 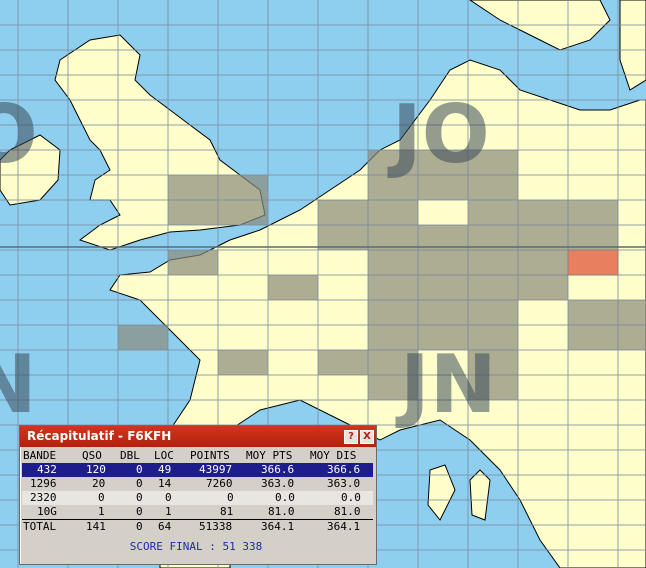 What do you see at coordinates (40, 455) in the screenshot?
I see `header-bande: BANDE` at bounding box center [40, 455].